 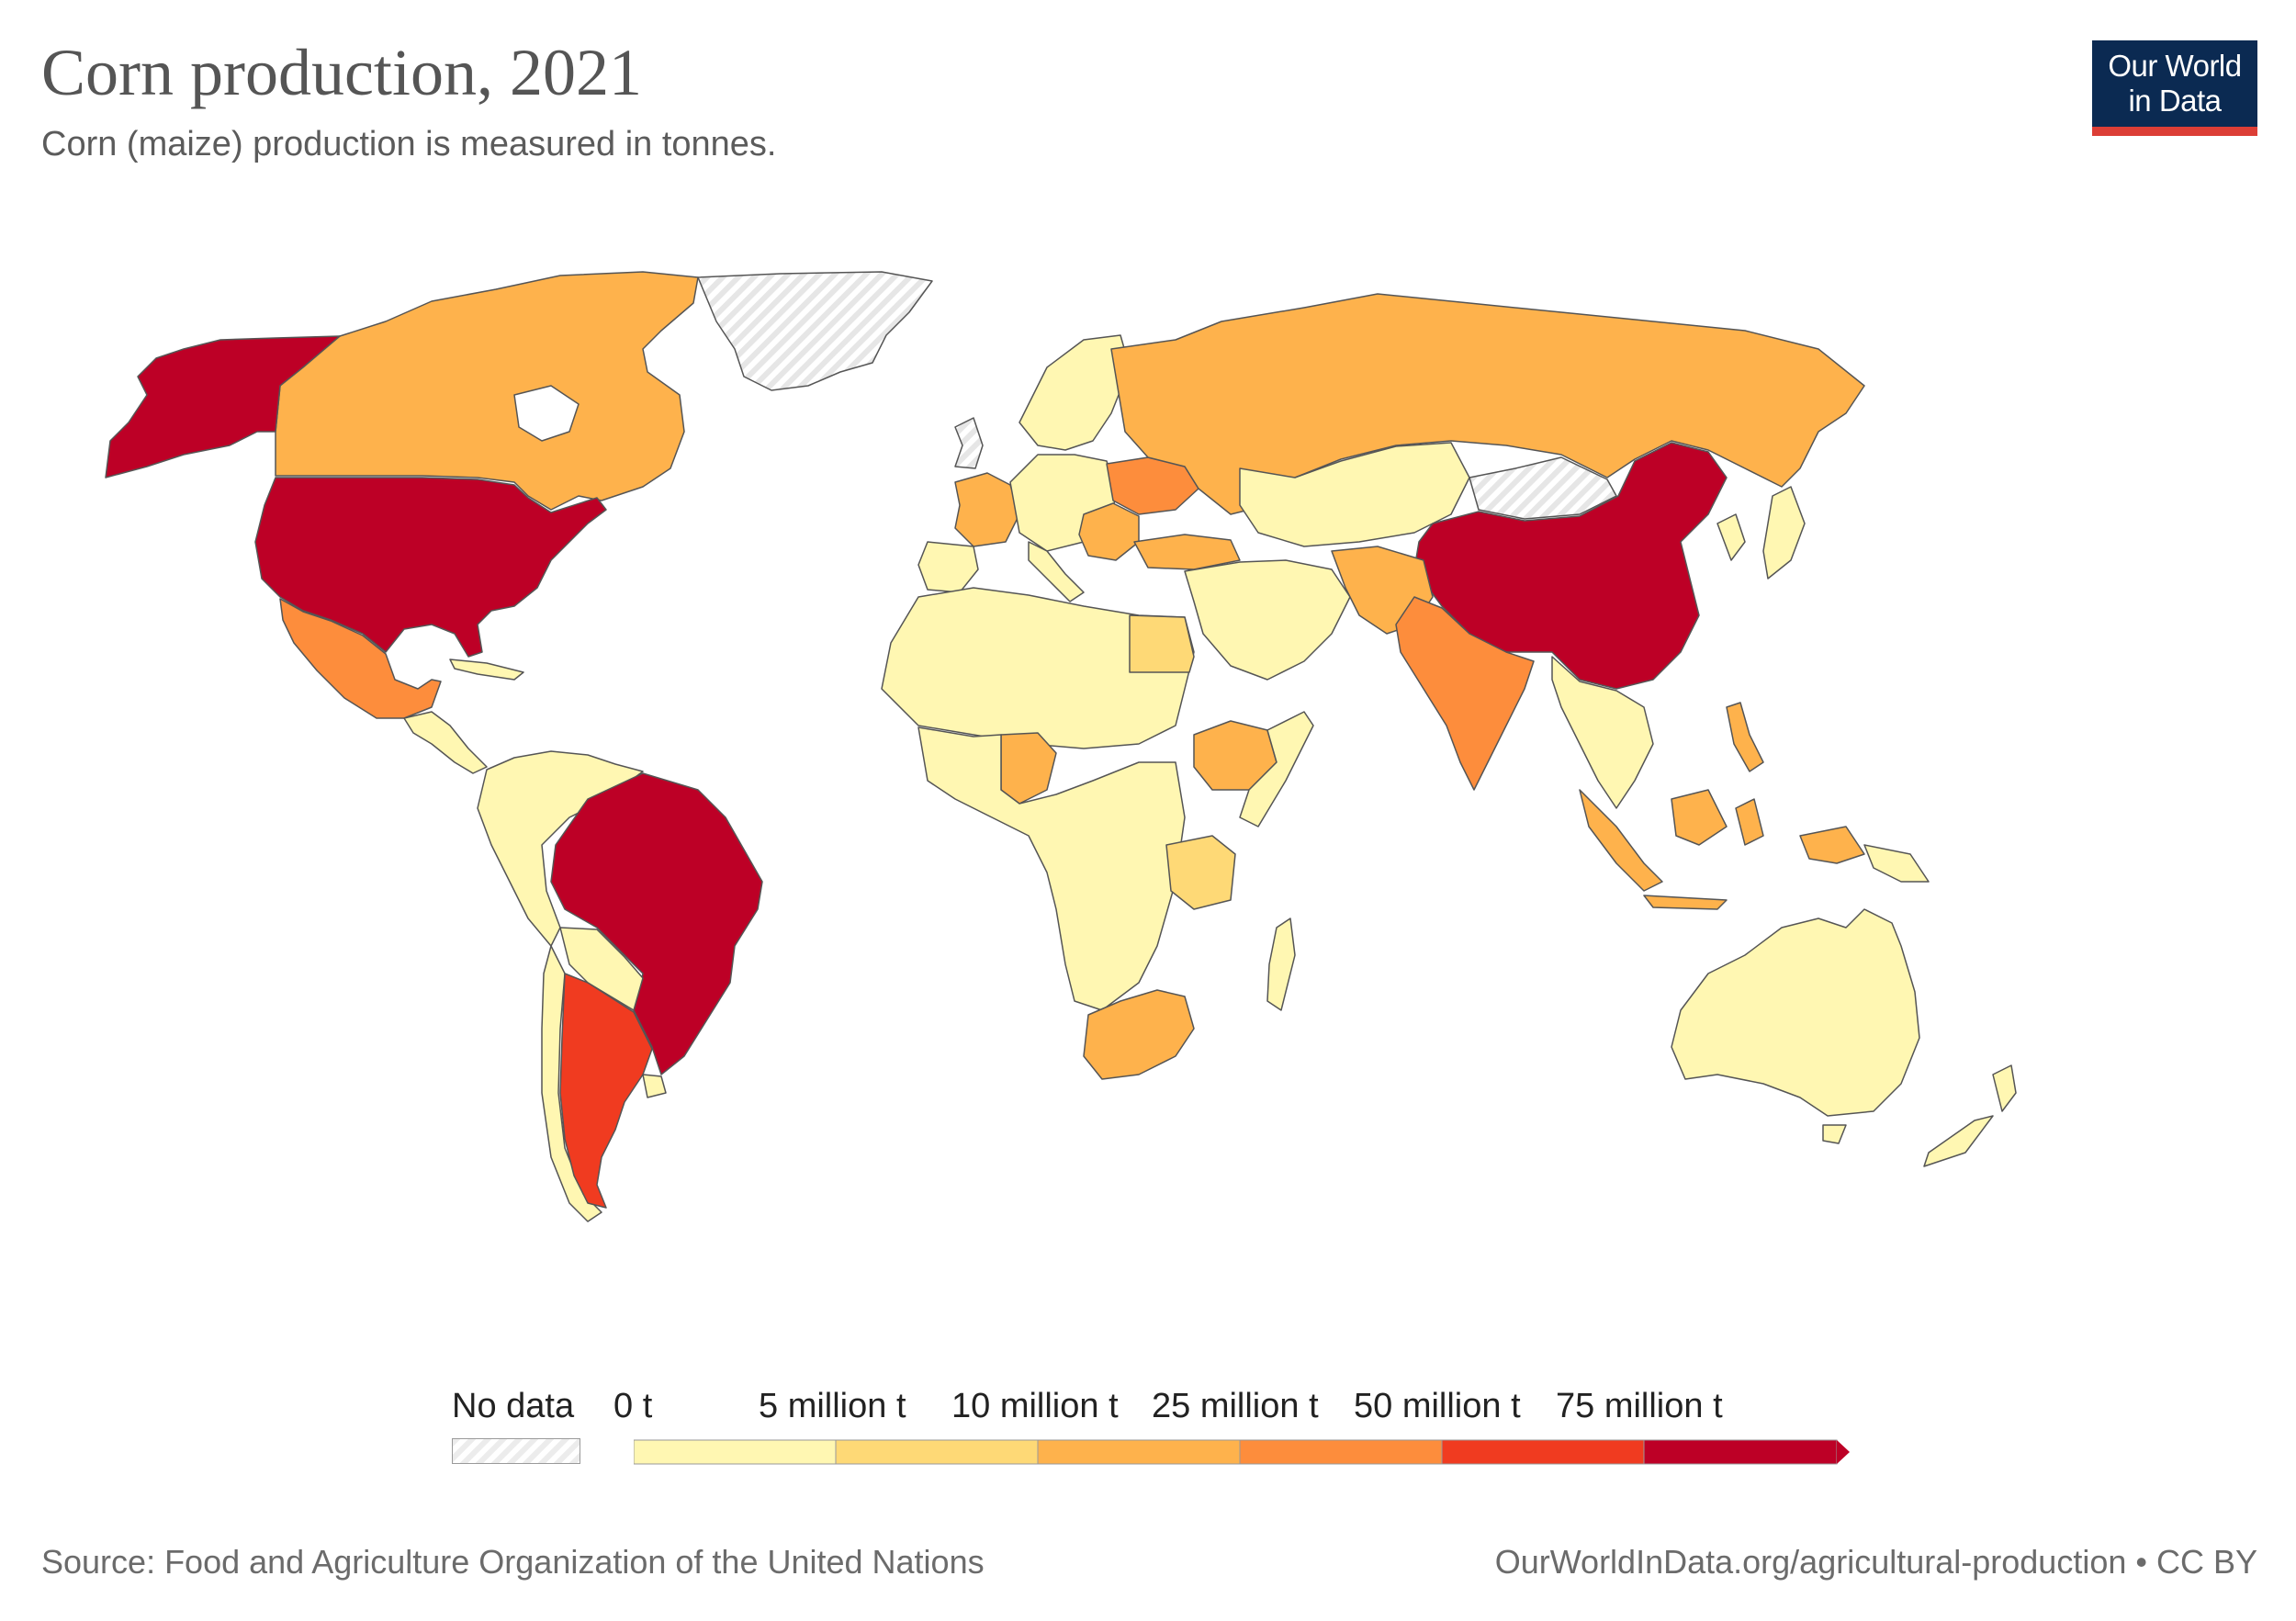 I want to click on region-central-asia, so click(x=1355, y=495).